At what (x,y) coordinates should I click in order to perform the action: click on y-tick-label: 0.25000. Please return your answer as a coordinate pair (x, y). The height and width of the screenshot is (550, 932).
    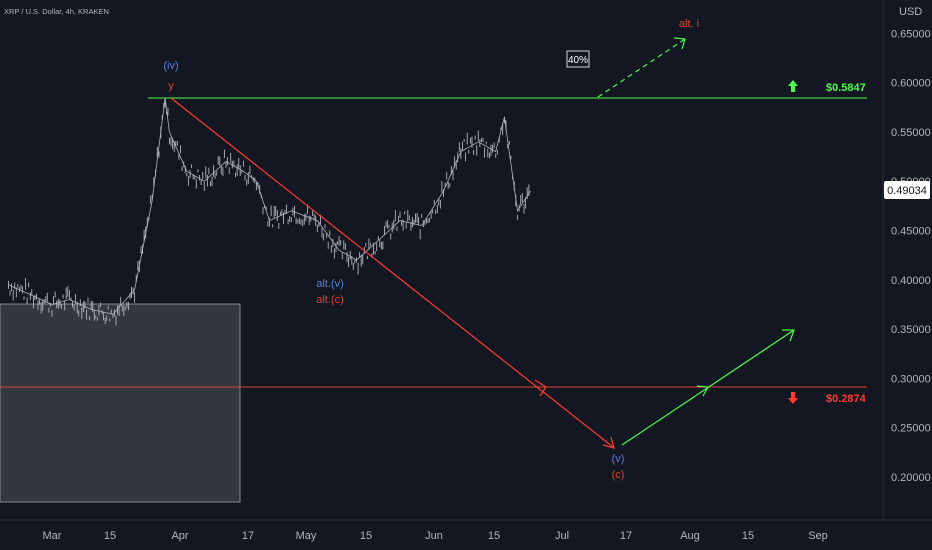
    Looking at the image, I should click on (911, 429).